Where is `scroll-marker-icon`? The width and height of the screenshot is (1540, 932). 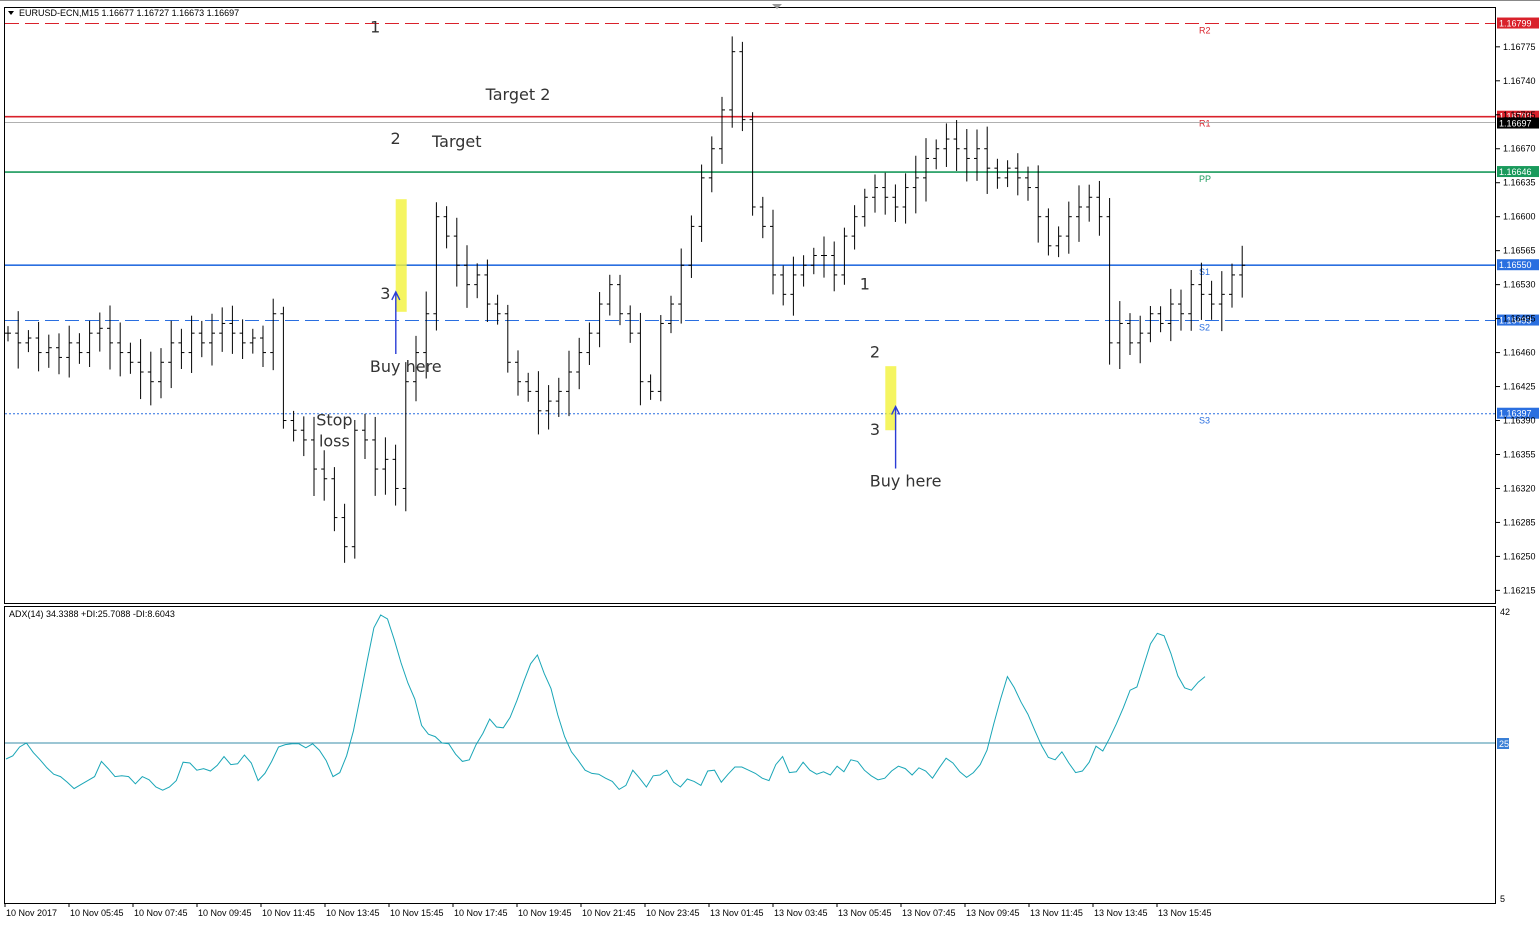 scroll-marker-icon is located at coordinates (777, 6).